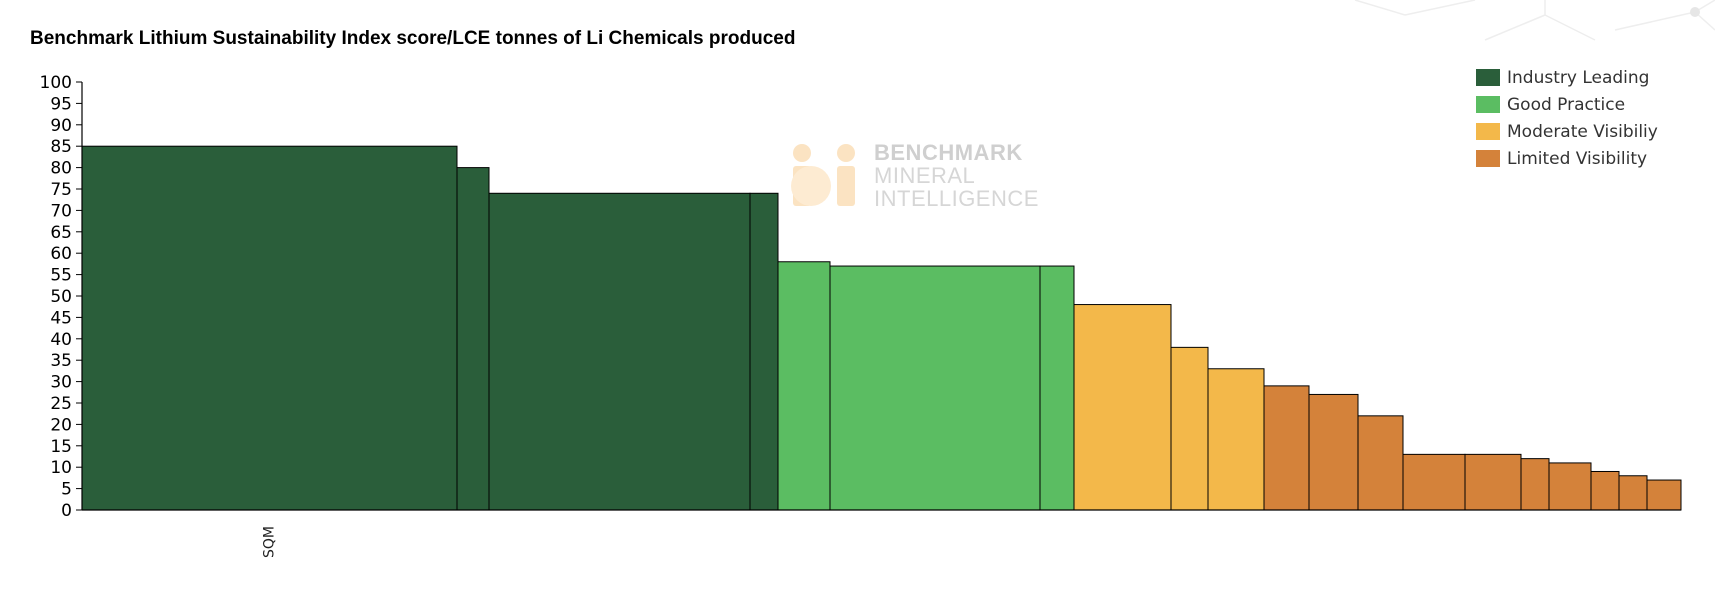 The height and width of the screenshot is (589, 1715). What do you see at coordinates (66, 511) in the screenshot?
I see `y-tick-label: 0` at bounding box center [66, 511].